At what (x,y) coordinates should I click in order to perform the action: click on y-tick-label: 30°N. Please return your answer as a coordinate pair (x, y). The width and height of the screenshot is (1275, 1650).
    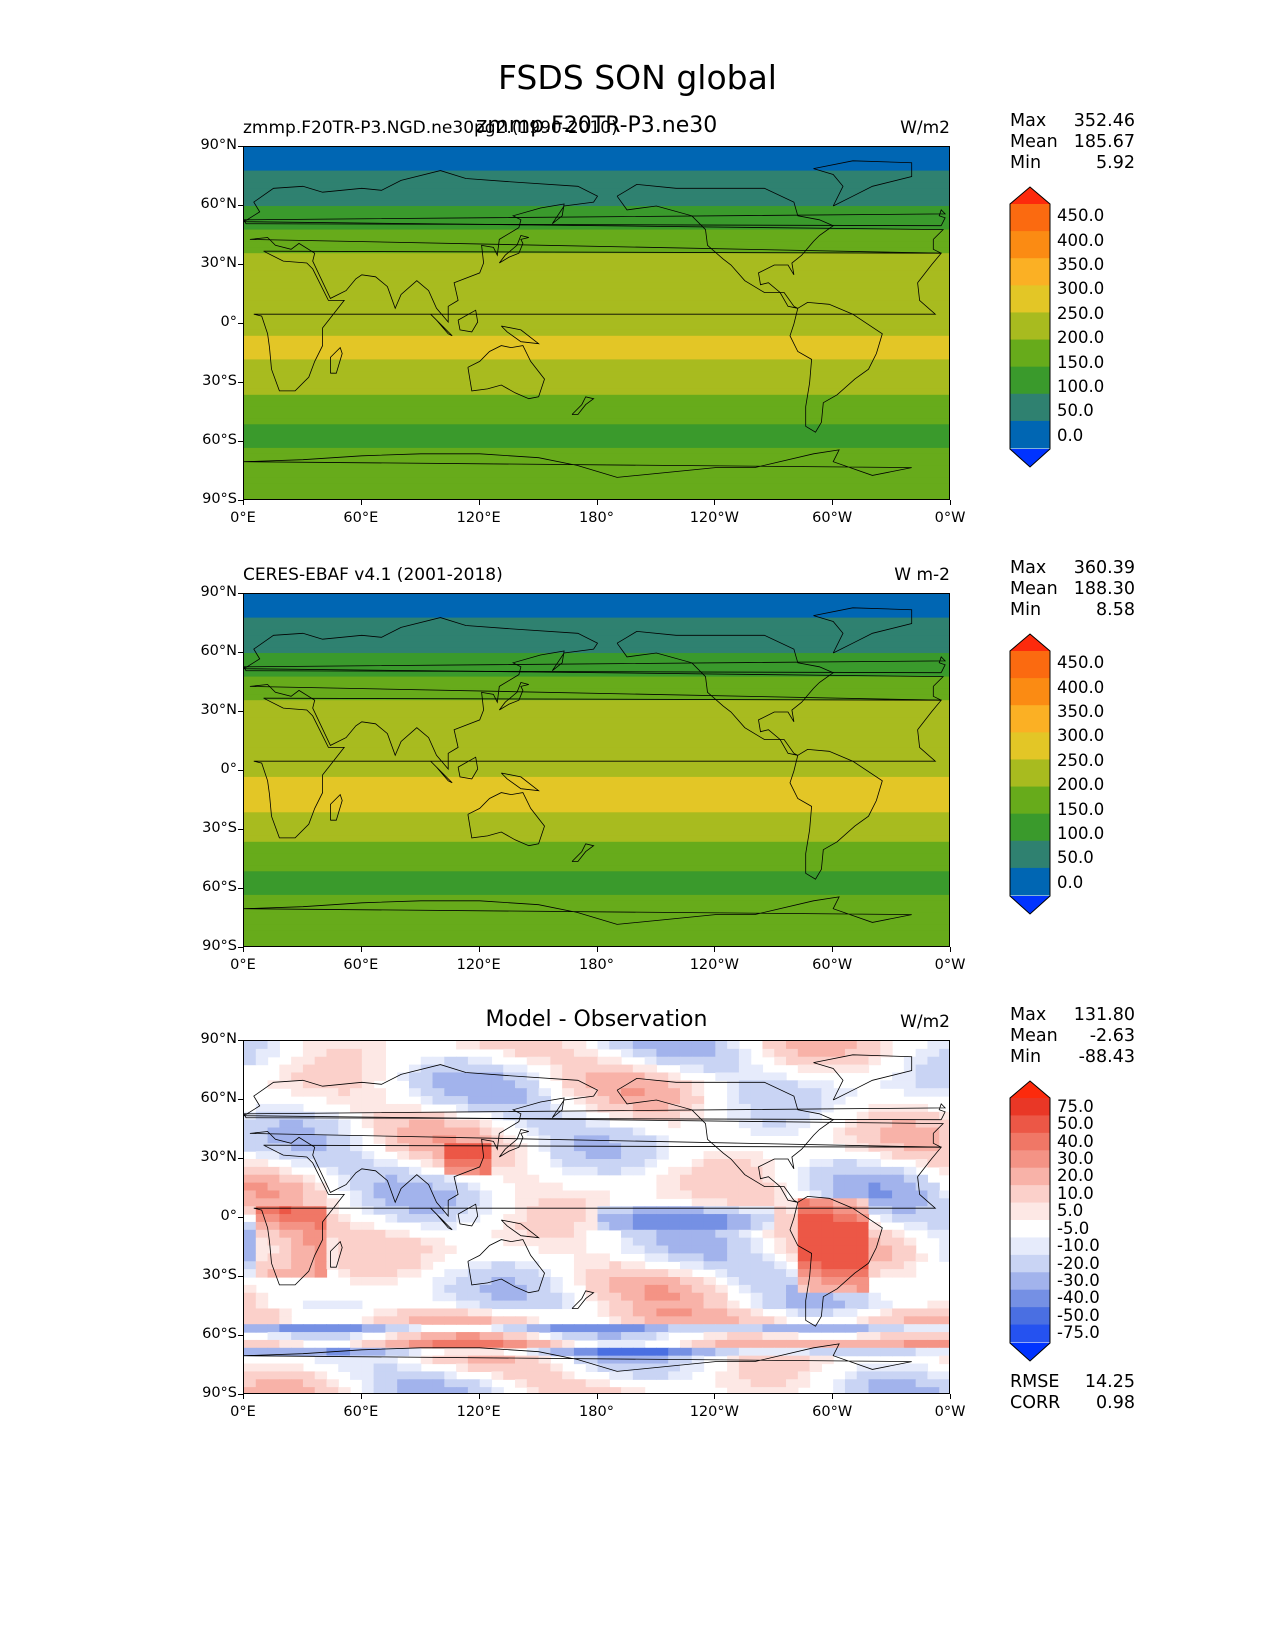
    Looking at the image, I should click on (218, 263).